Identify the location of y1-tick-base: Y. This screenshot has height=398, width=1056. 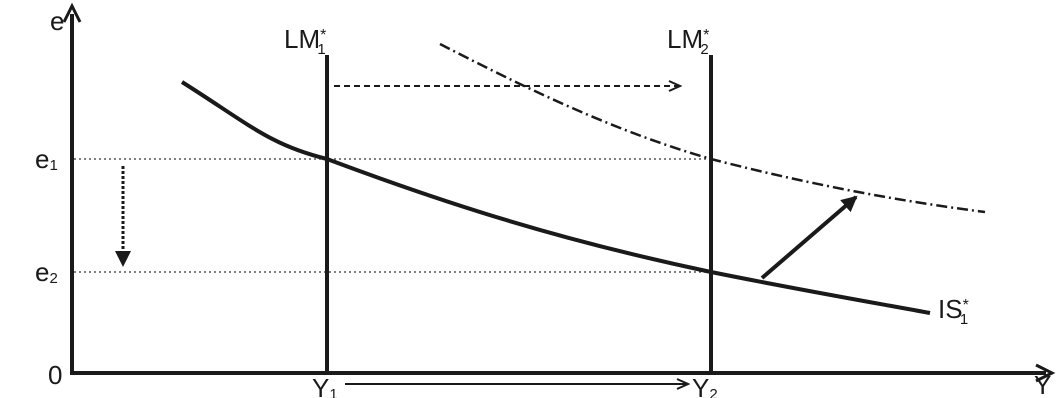
(320, 385).